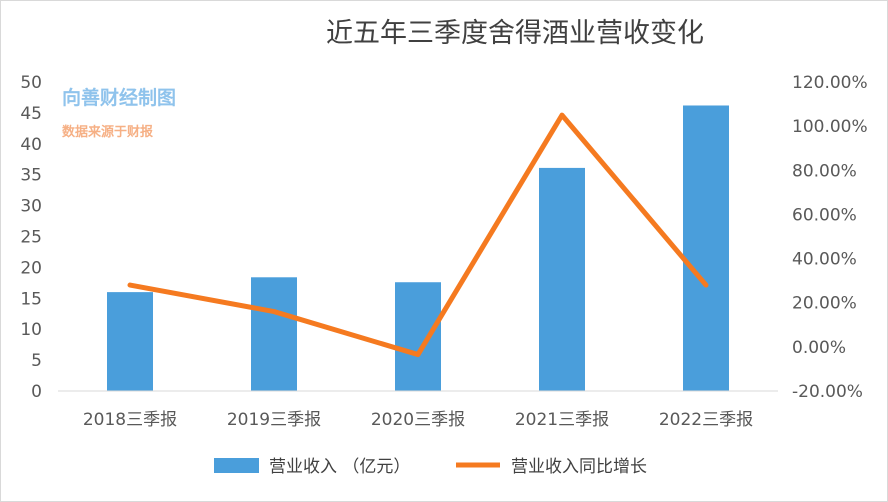  I want to click on y-left-tick-label: 40, so click(31, 145).